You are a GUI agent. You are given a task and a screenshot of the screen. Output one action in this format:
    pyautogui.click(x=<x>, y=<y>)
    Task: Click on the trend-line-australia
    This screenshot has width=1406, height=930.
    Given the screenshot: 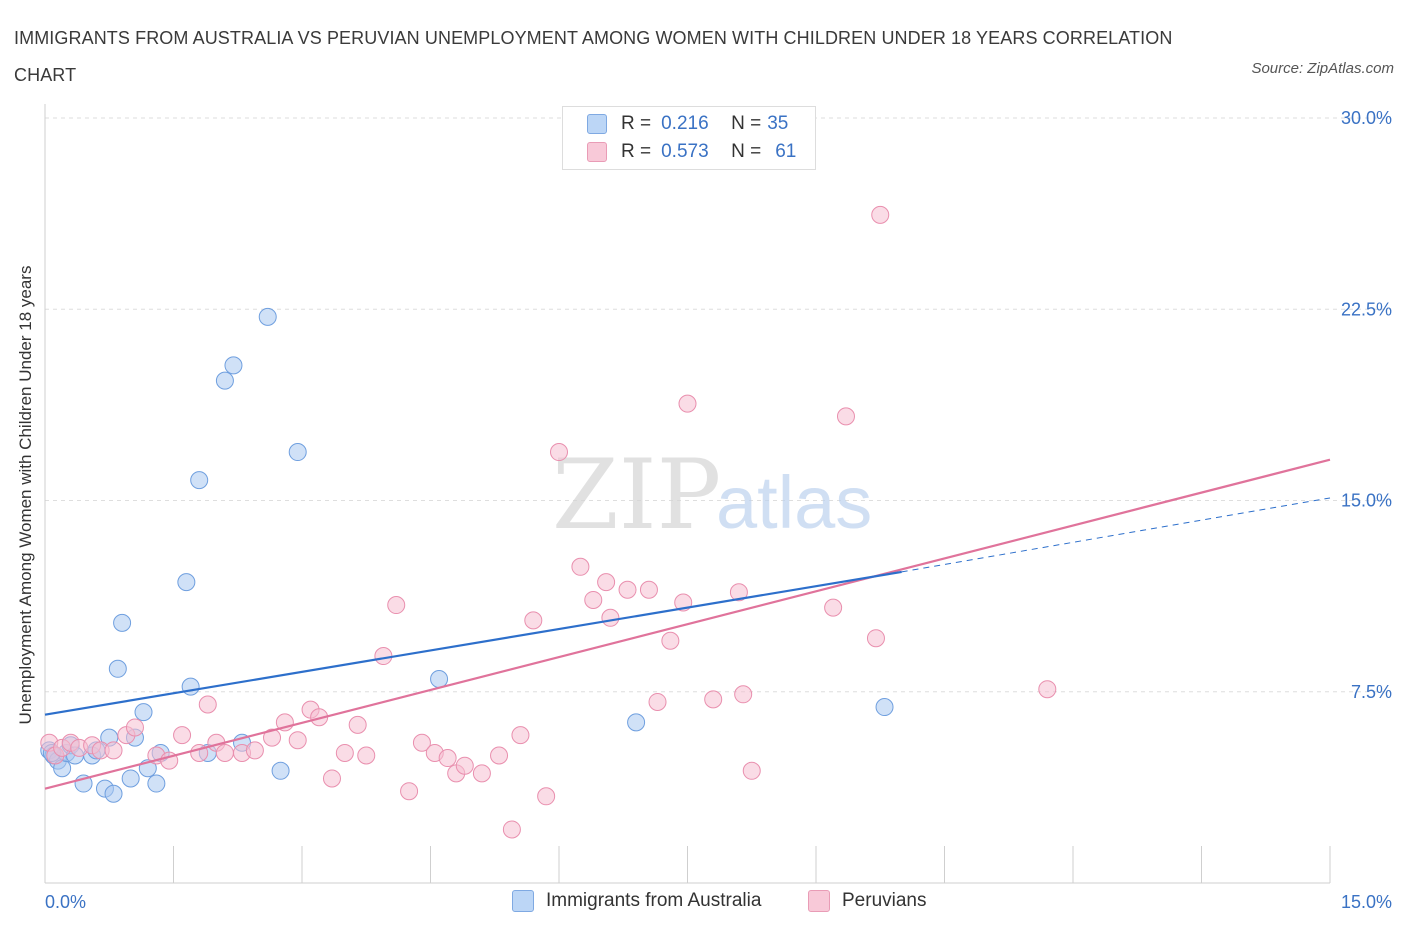 What is the action you would take?
    pyautogui.click(x=473, y=643)
    